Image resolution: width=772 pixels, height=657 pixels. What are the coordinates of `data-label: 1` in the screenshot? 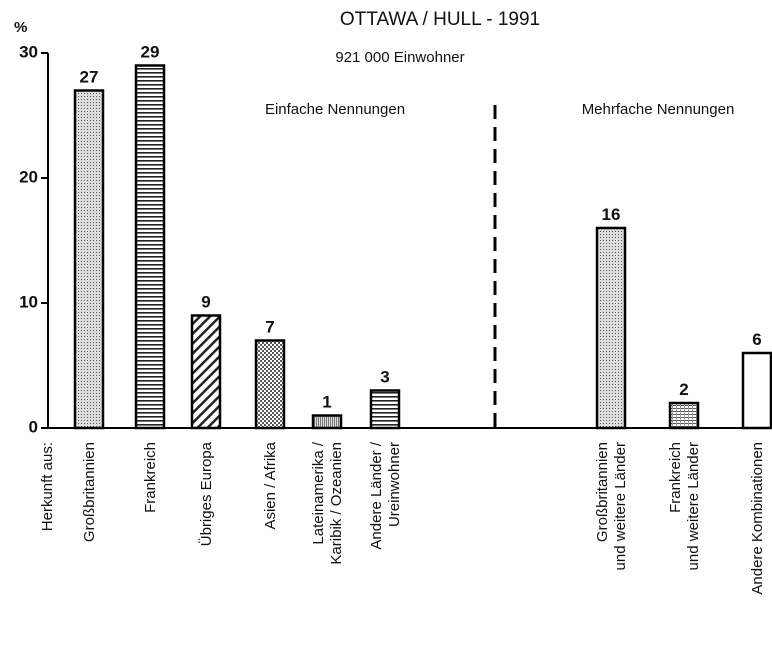 It's located at (326, 402).